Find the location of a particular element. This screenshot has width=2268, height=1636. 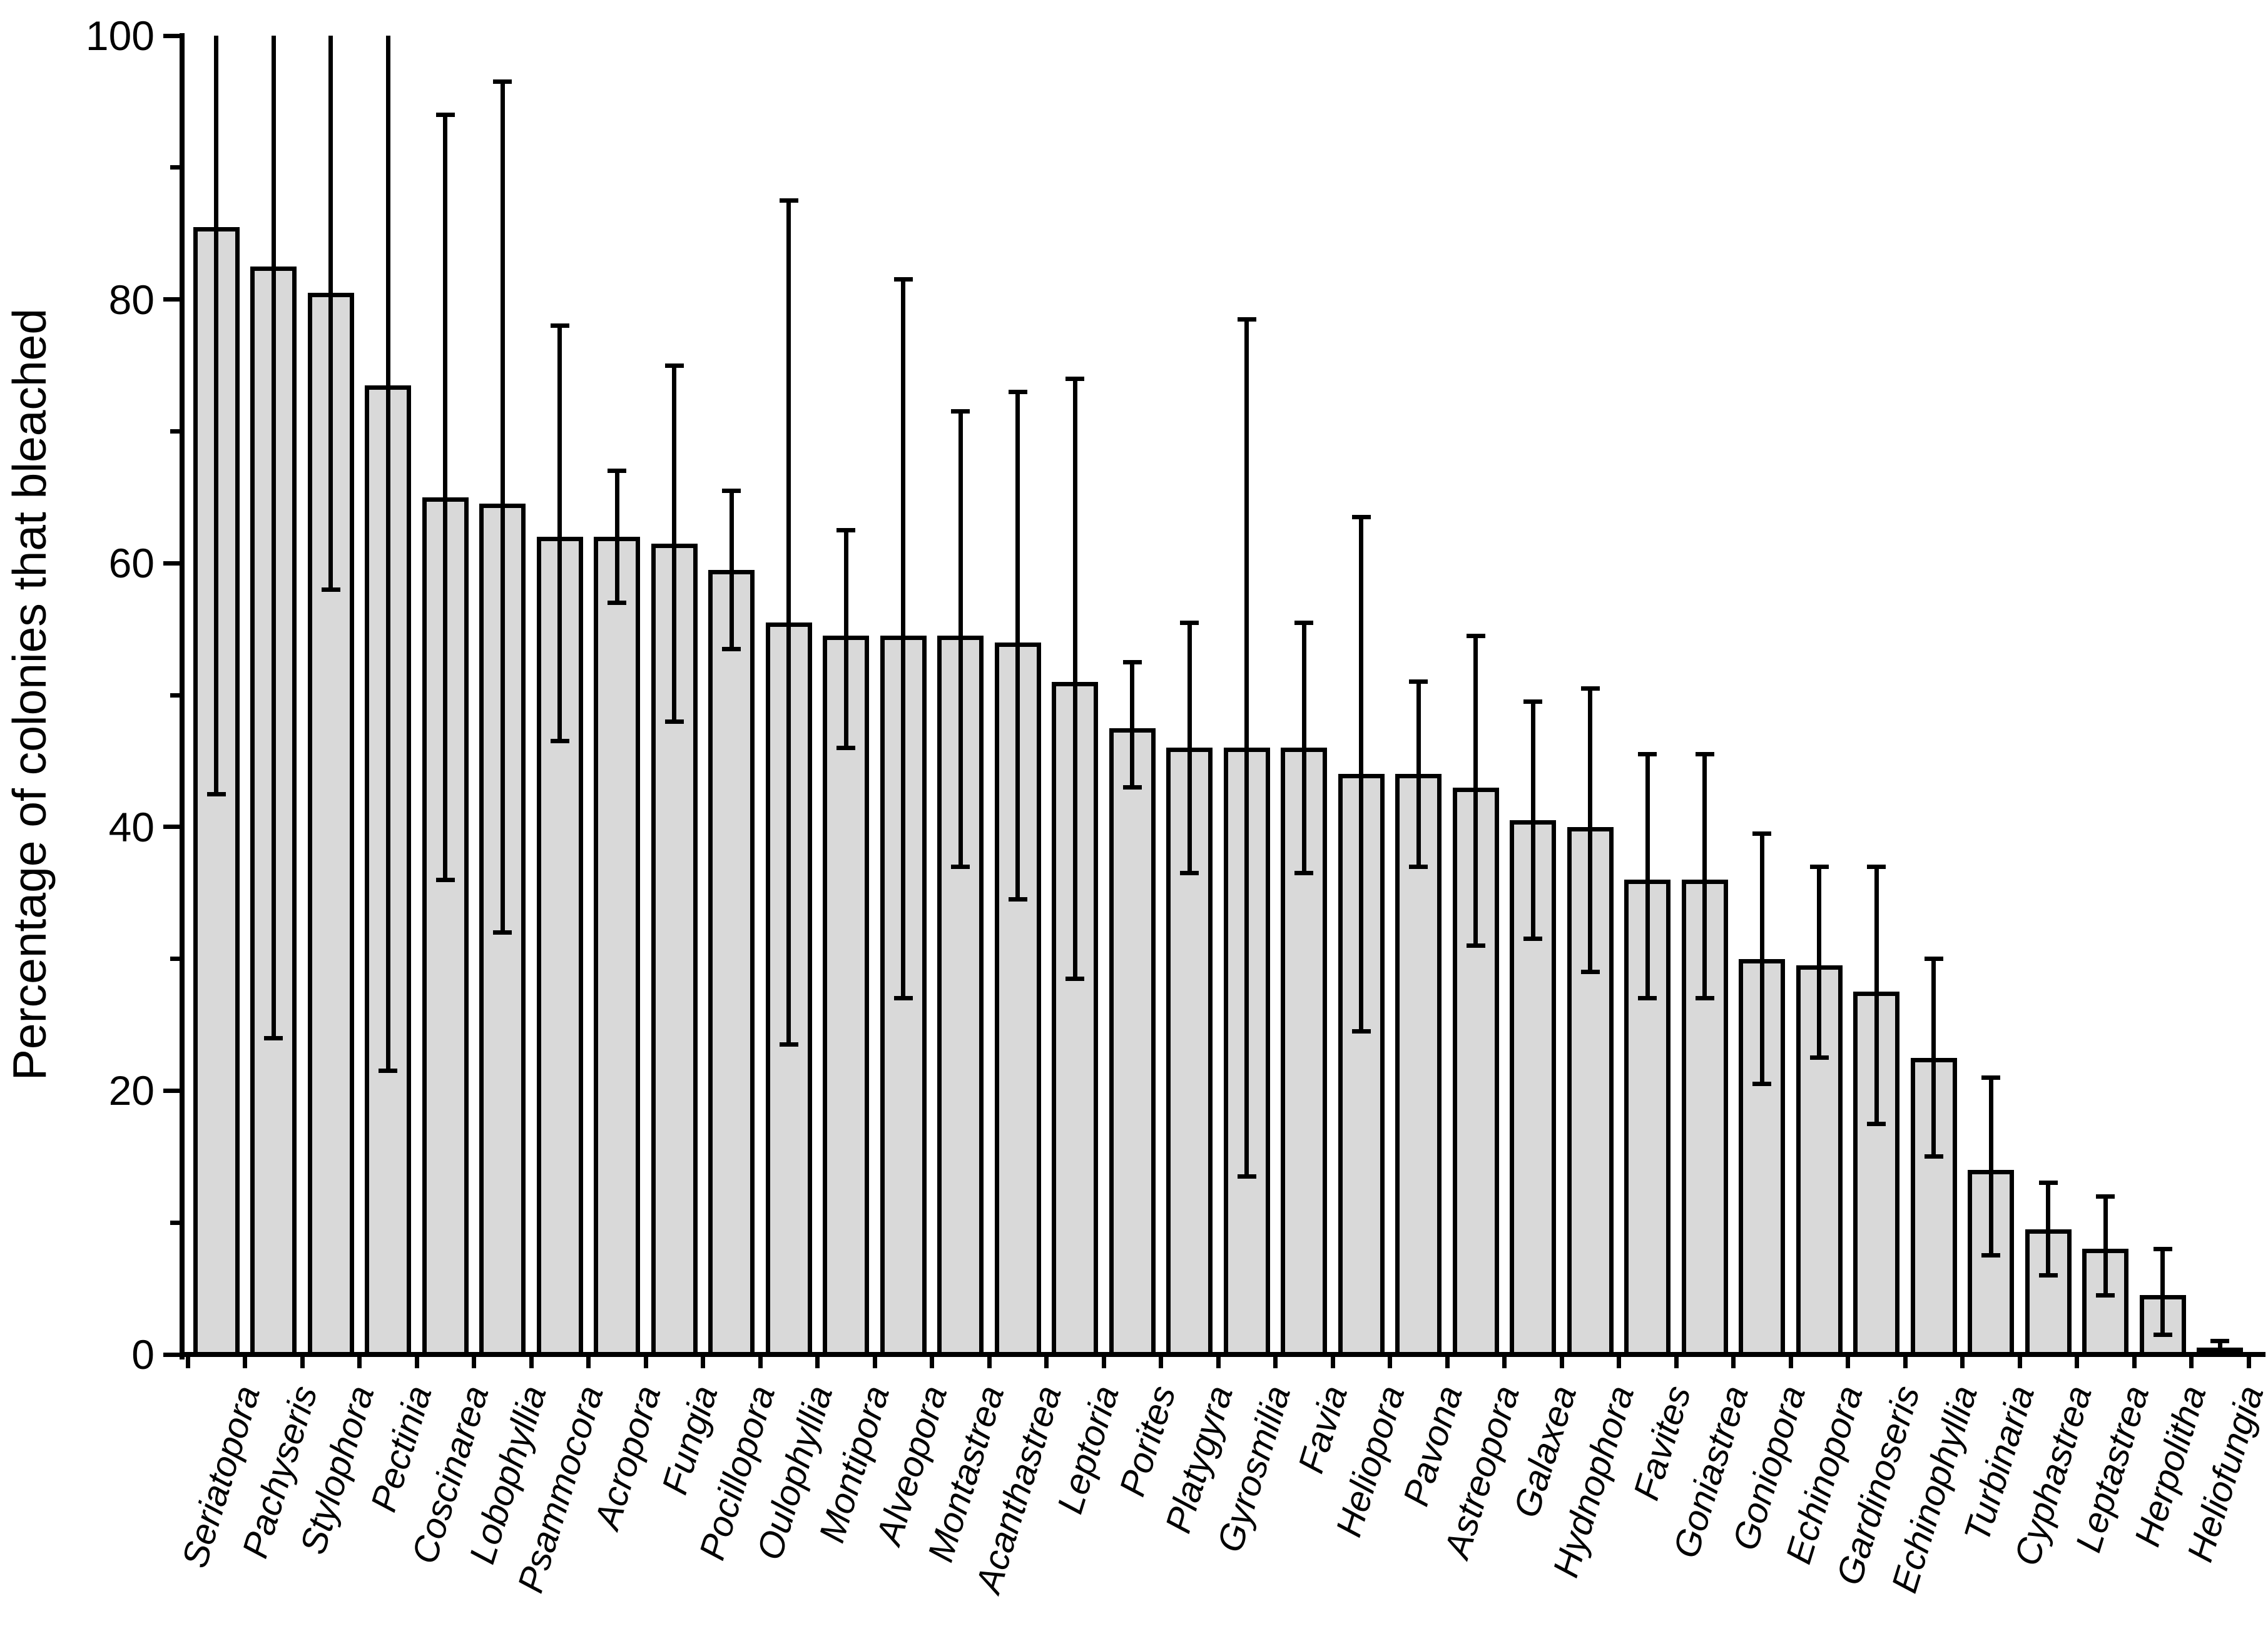

y-axis-title: Percentage of colonies that bleached is located at coordinates (29, 694).